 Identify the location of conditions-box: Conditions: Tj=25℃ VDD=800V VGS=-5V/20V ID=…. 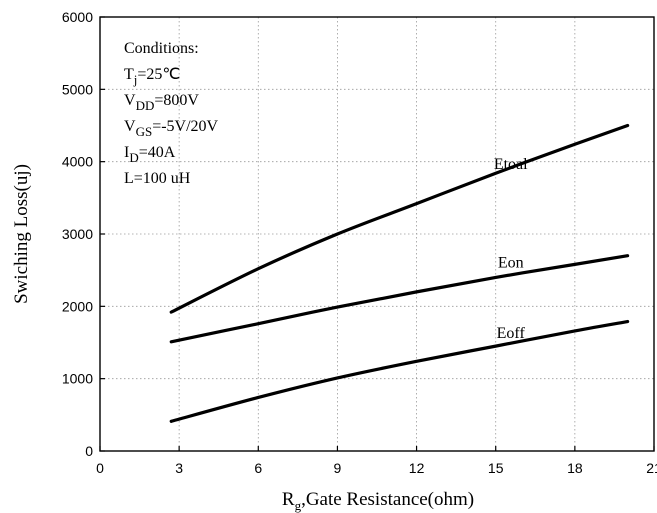
(171, 113).